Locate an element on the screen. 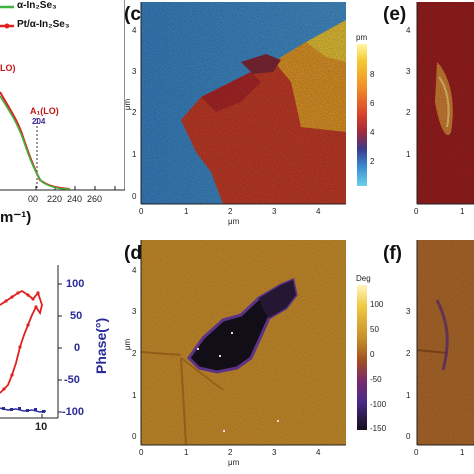 Image resolution: width=474 pixels, height=474 pixels. right-y-tick: -50 is located at coordinates (72, 380).